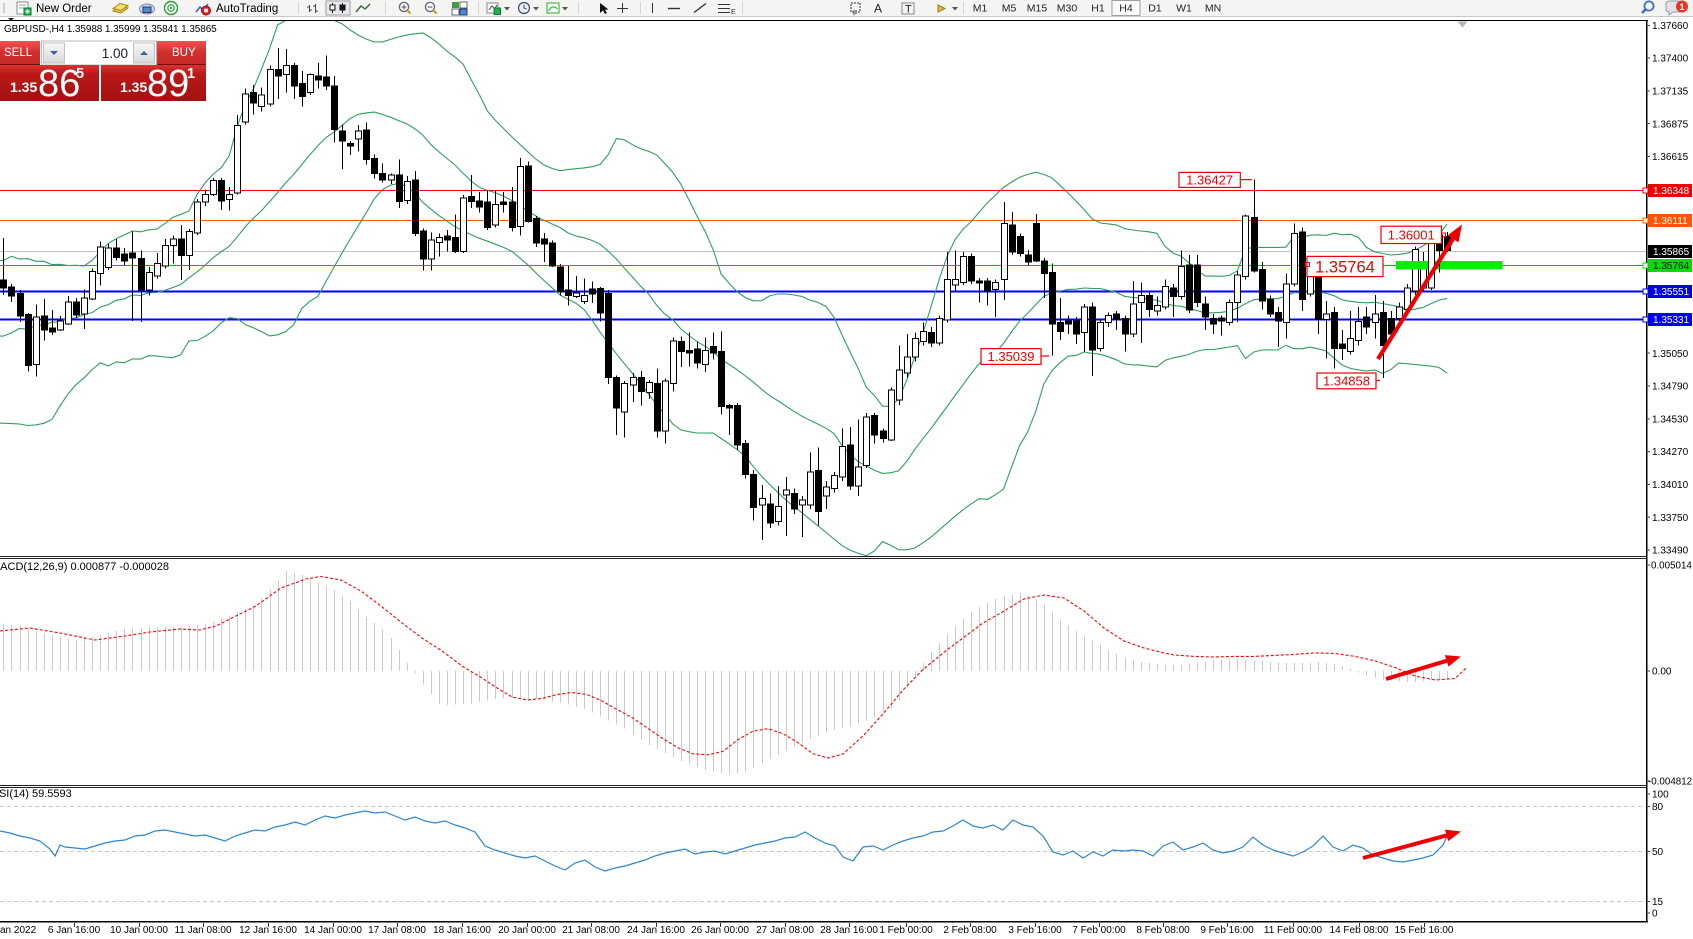 Image resolution: width=1693 pixels, height=939 pixels. Describe the element at coordinates (720, 930) in the screenshot. I see `svg-text: 26 Jan 00:00` at that location.